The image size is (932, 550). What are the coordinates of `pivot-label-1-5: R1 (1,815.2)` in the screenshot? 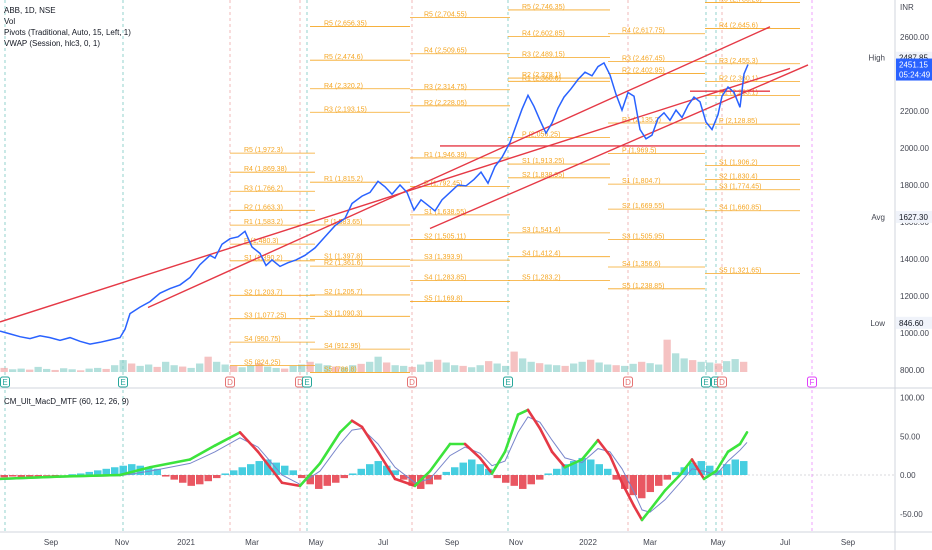 It's located at (343, 179).